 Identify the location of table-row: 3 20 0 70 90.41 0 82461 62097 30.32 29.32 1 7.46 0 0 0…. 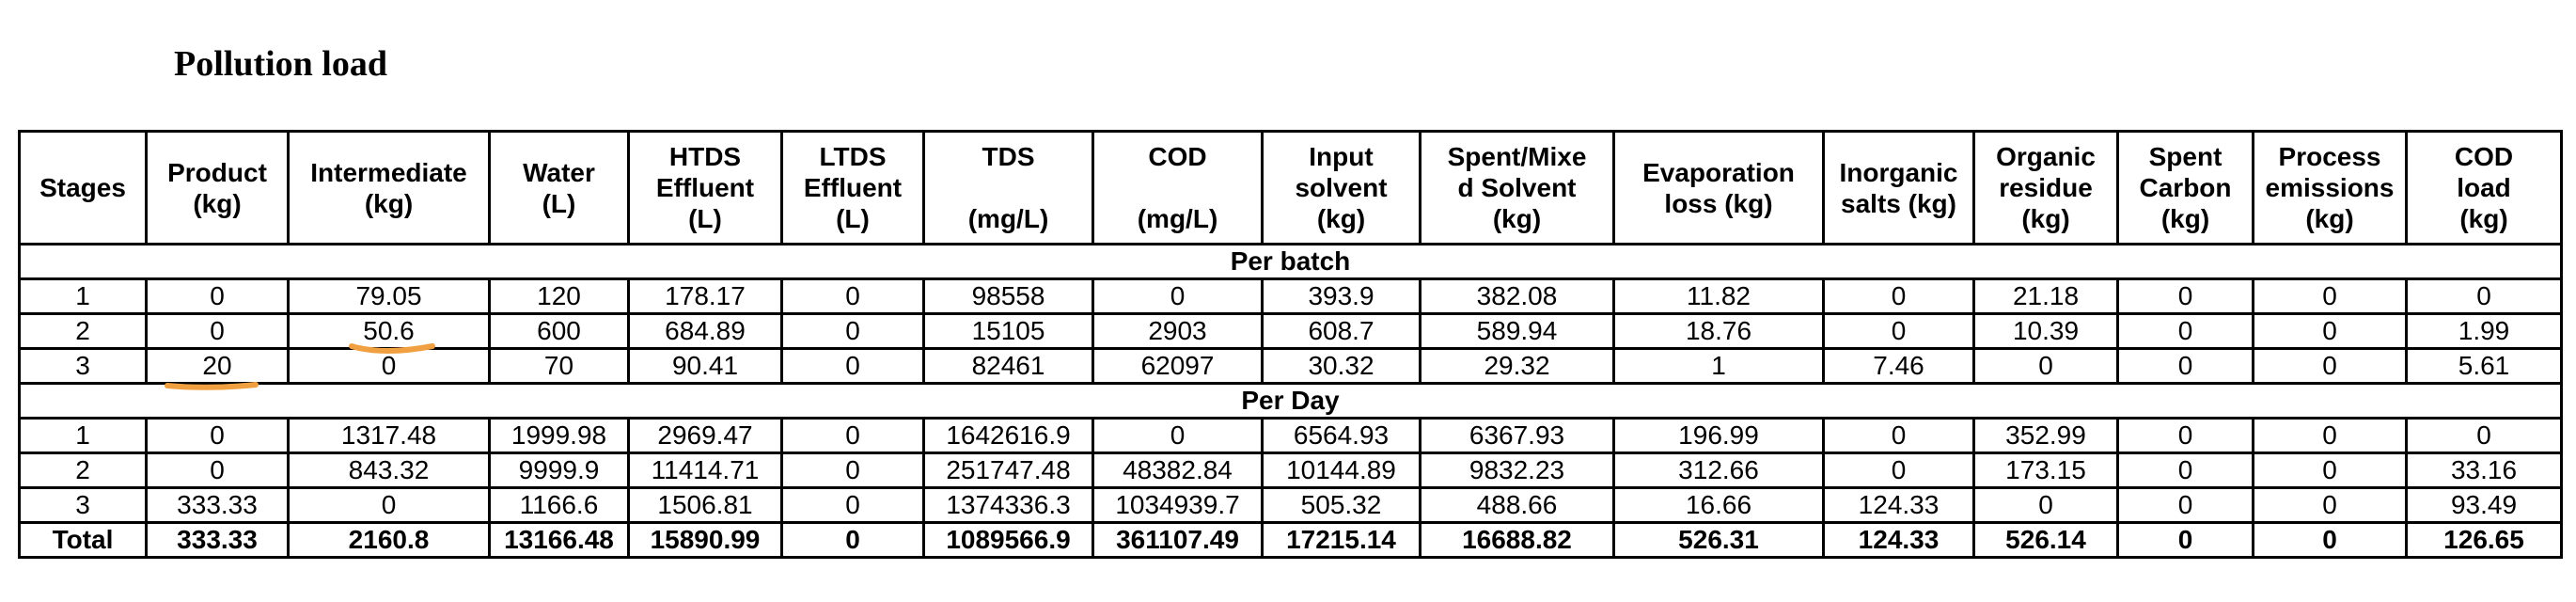
(1291, 366).